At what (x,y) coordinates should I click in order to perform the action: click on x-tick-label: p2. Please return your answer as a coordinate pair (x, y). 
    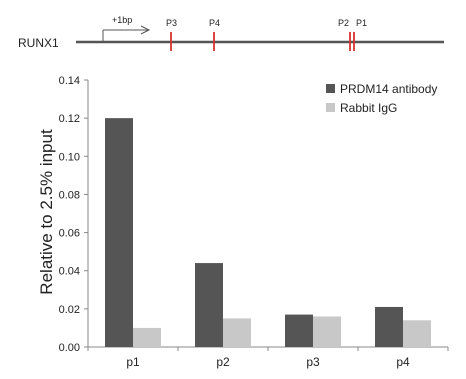
    Looking at the image, I should click on (223, 362).